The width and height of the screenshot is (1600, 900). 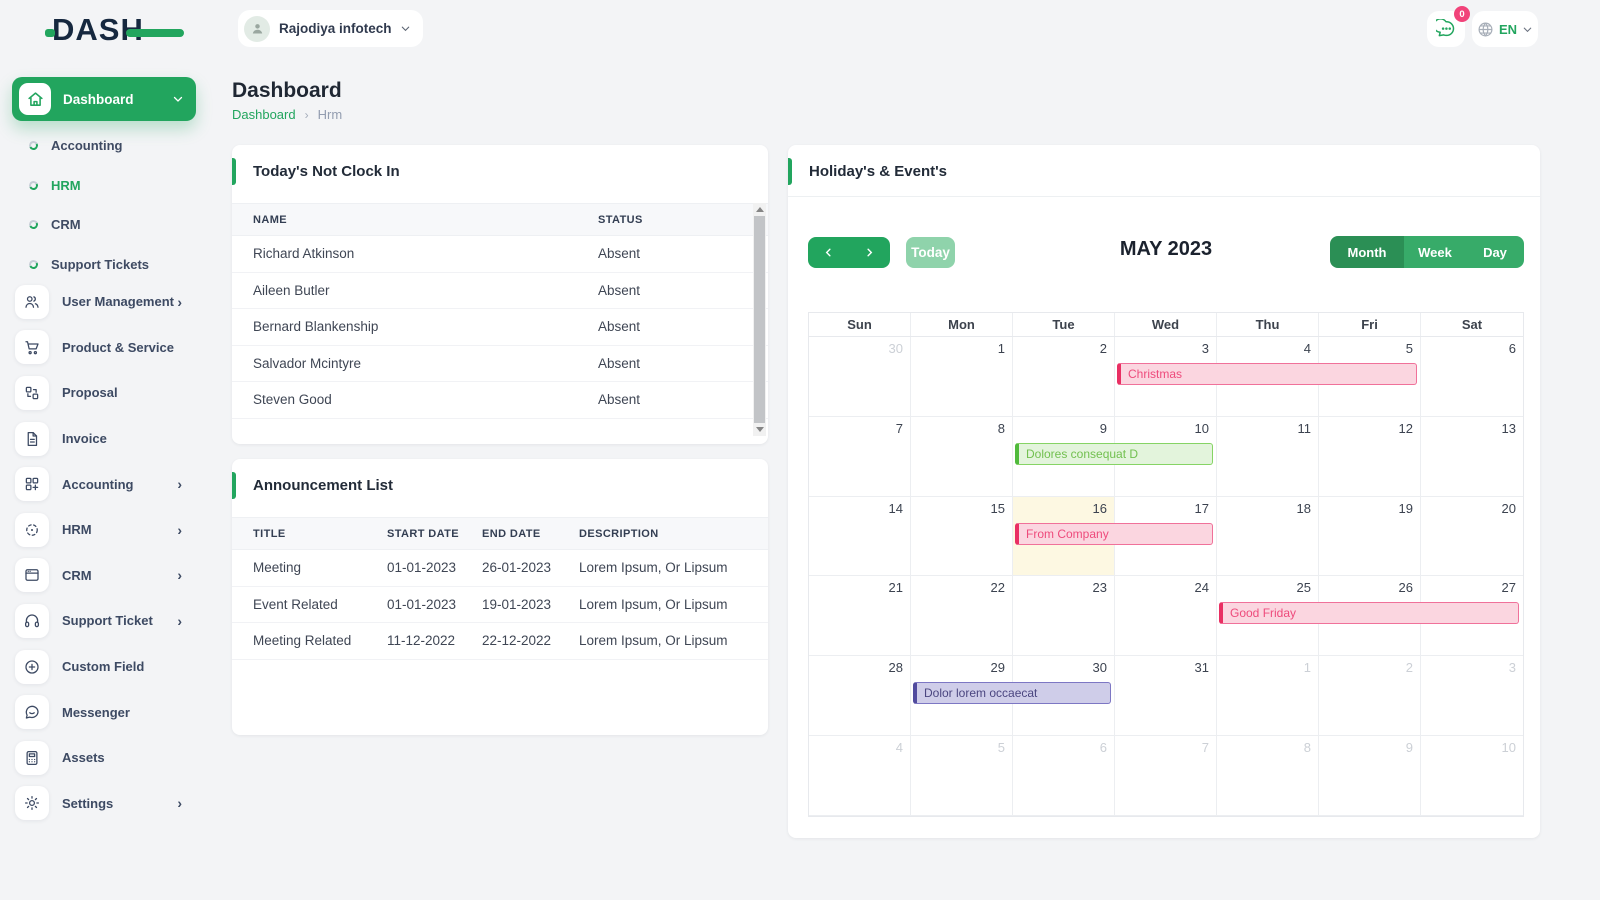 I want to click on calendar-day-cell: 24, so click(x=1166, y=616).